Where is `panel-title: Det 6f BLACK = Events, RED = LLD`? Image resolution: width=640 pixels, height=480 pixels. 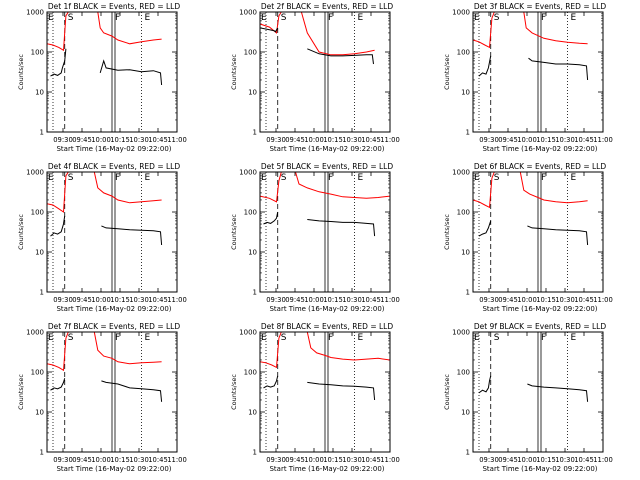 panel-title: Det 6f BLACK = Events, RED = LLD is located at coordinates (540, 166).